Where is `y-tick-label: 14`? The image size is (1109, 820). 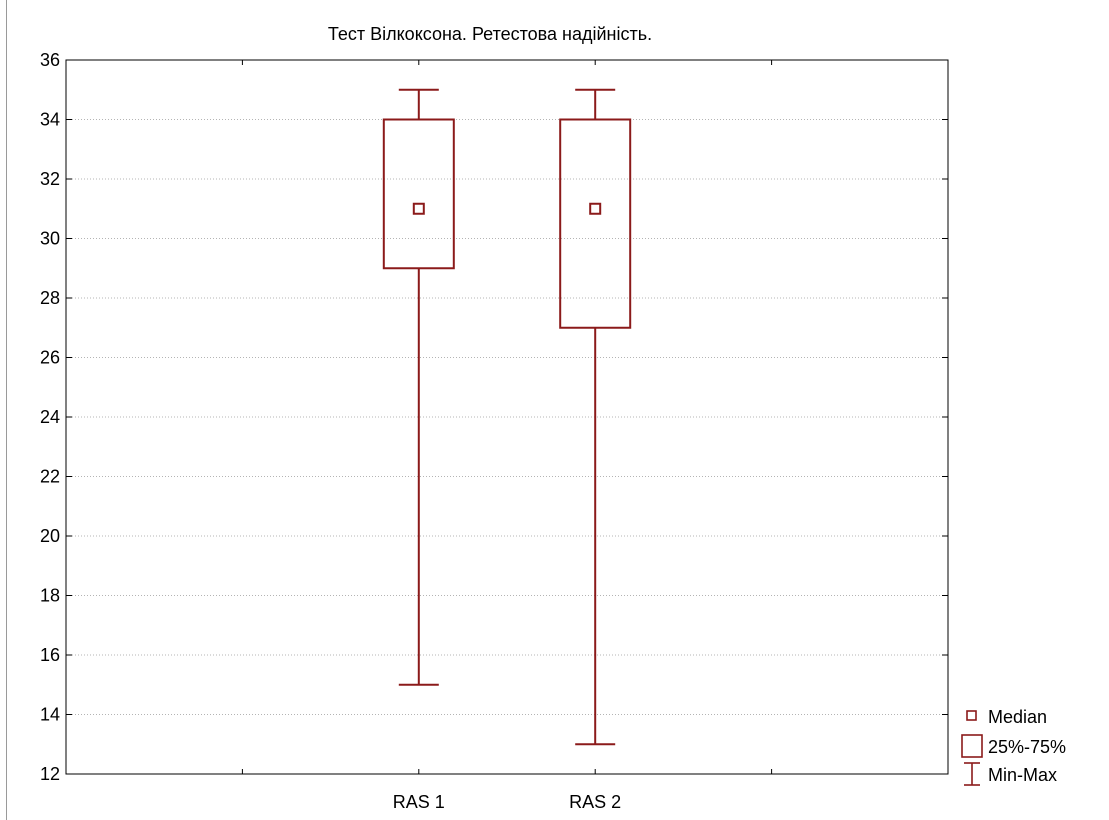 y-tick-label: 14 is located at coordinates (50, 715).